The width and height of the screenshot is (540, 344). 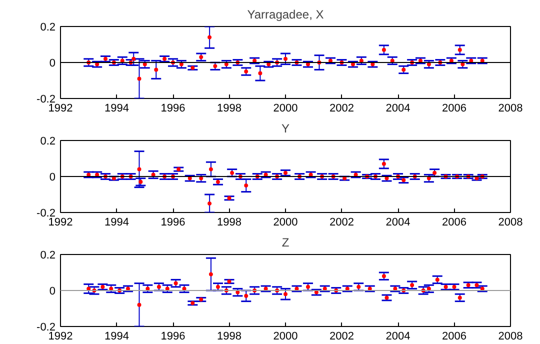 What do you see at coordinates (286, 243) in the screenshot?
I see `chart-title: Z` at bounding box center [286, 243].